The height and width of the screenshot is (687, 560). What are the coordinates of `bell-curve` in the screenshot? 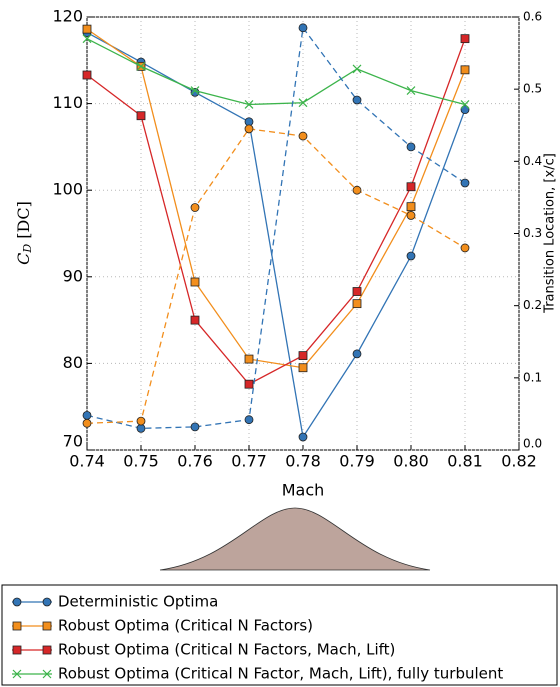 It's located at (295, 539).